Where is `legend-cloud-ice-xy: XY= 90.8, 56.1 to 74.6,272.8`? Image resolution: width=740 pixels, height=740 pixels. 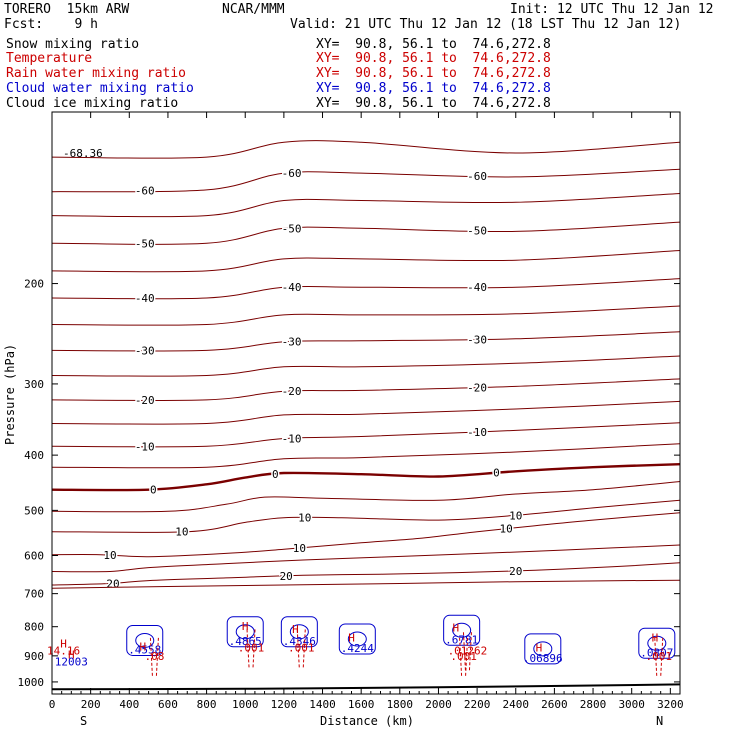 legend-cloud-ice-xy: XY= 90.8, 56.1 to 74.6,272.8 is located at coordinates (433, 103).